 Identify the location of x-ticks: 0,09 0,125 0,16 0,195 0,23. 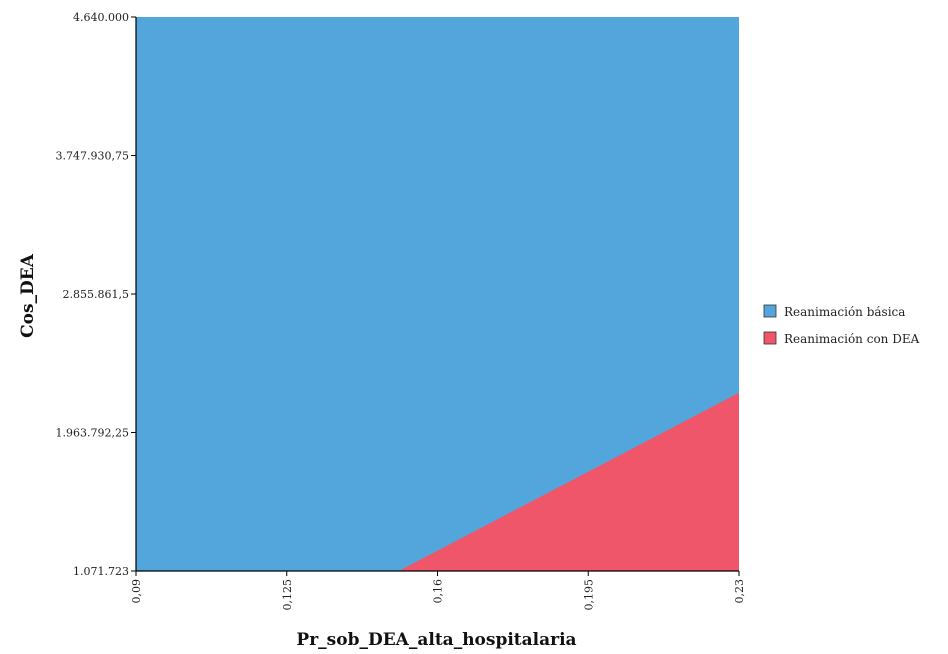
(438, 591).